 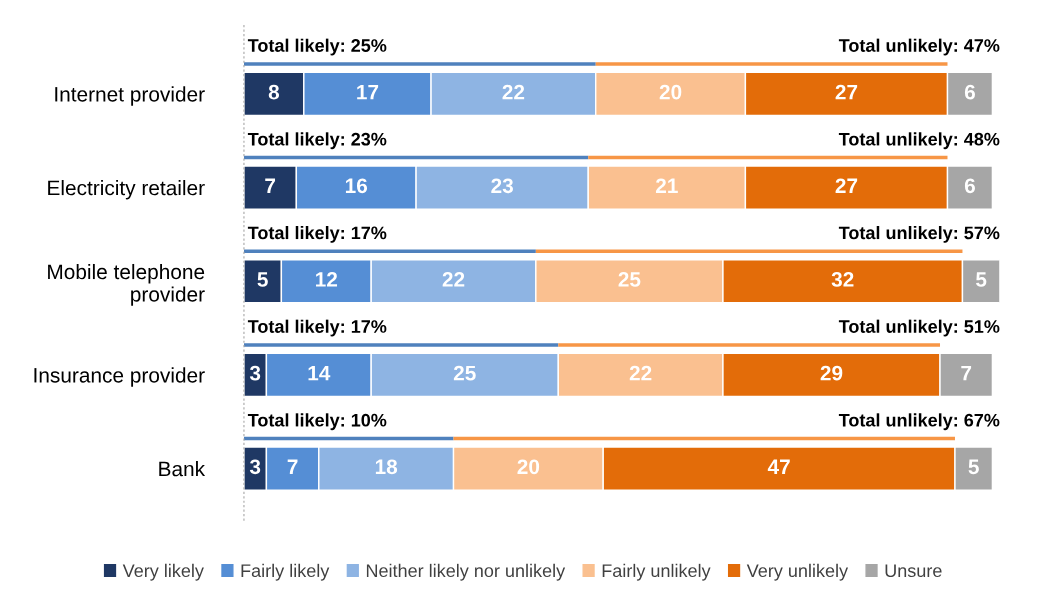 What do you see at coordinates (163, 572) in the screenshot?
I see `legend-label: Very likely` at bounding box center [163, 572].